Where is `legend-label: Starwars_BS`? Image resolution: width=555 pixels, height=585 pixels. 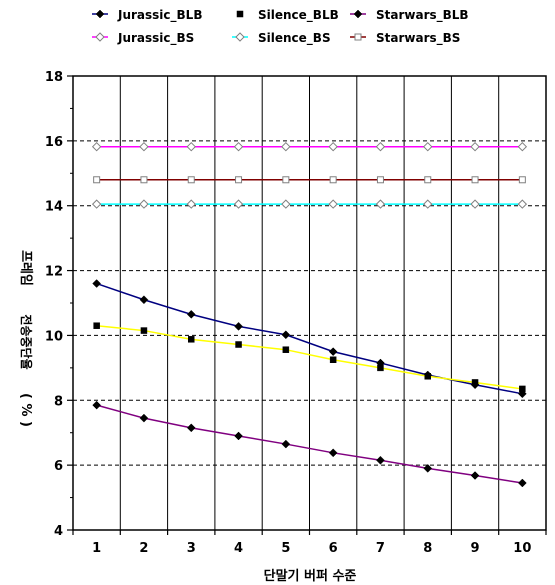
legend-label: Starwars_BS is located at coordinates (418, 38).